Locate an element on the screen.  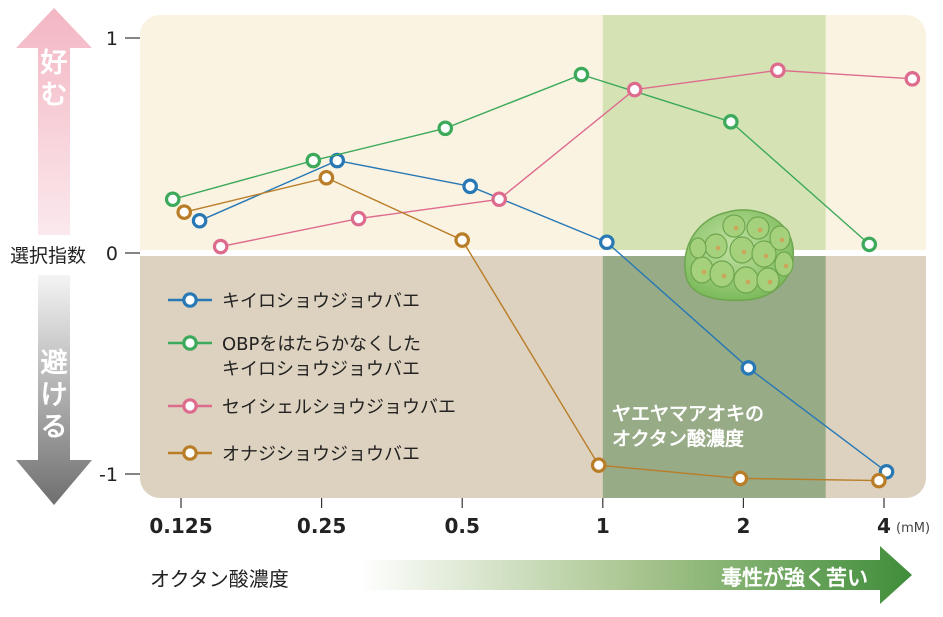
preference-arrow-up: 好む is located at coordinates (54, 121).